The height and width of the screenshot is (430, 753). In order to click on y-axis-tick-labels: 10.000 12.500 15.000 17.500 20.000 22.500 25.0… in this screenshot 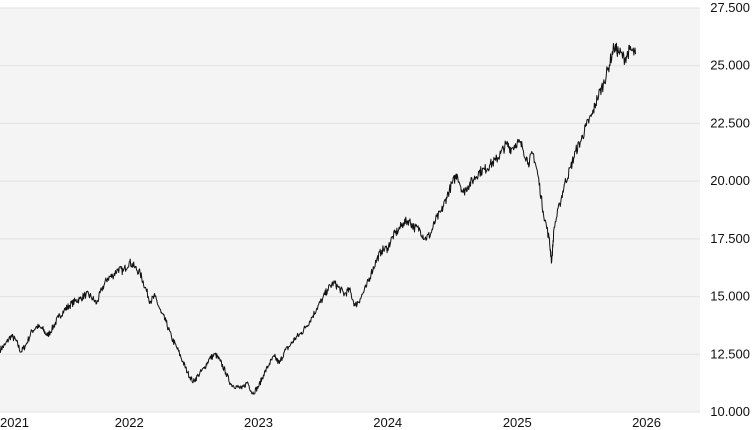, I will do `click(730, 209)`.